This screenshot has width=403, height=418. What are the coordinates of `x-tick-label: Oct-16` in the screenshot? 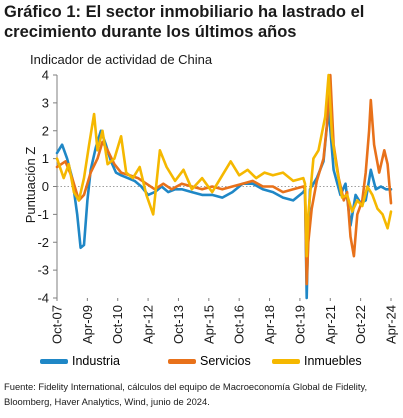 It's located at (239, 324).